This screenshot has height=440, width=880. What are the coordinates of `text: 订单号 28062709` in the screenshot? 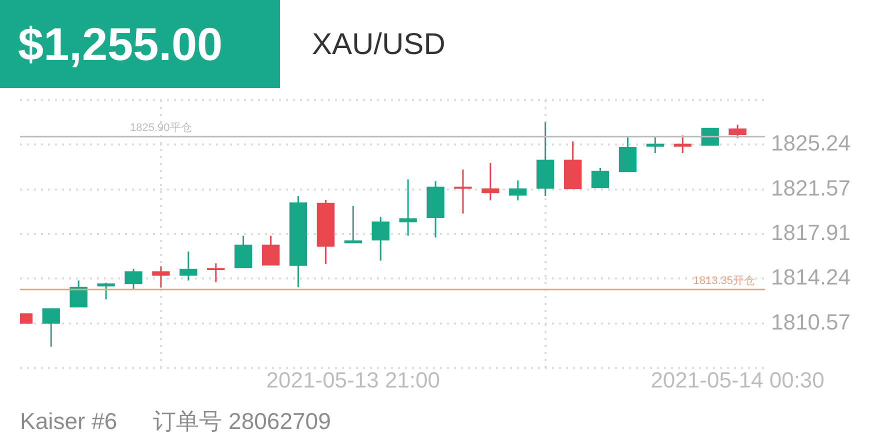 It's located at (242, 421).